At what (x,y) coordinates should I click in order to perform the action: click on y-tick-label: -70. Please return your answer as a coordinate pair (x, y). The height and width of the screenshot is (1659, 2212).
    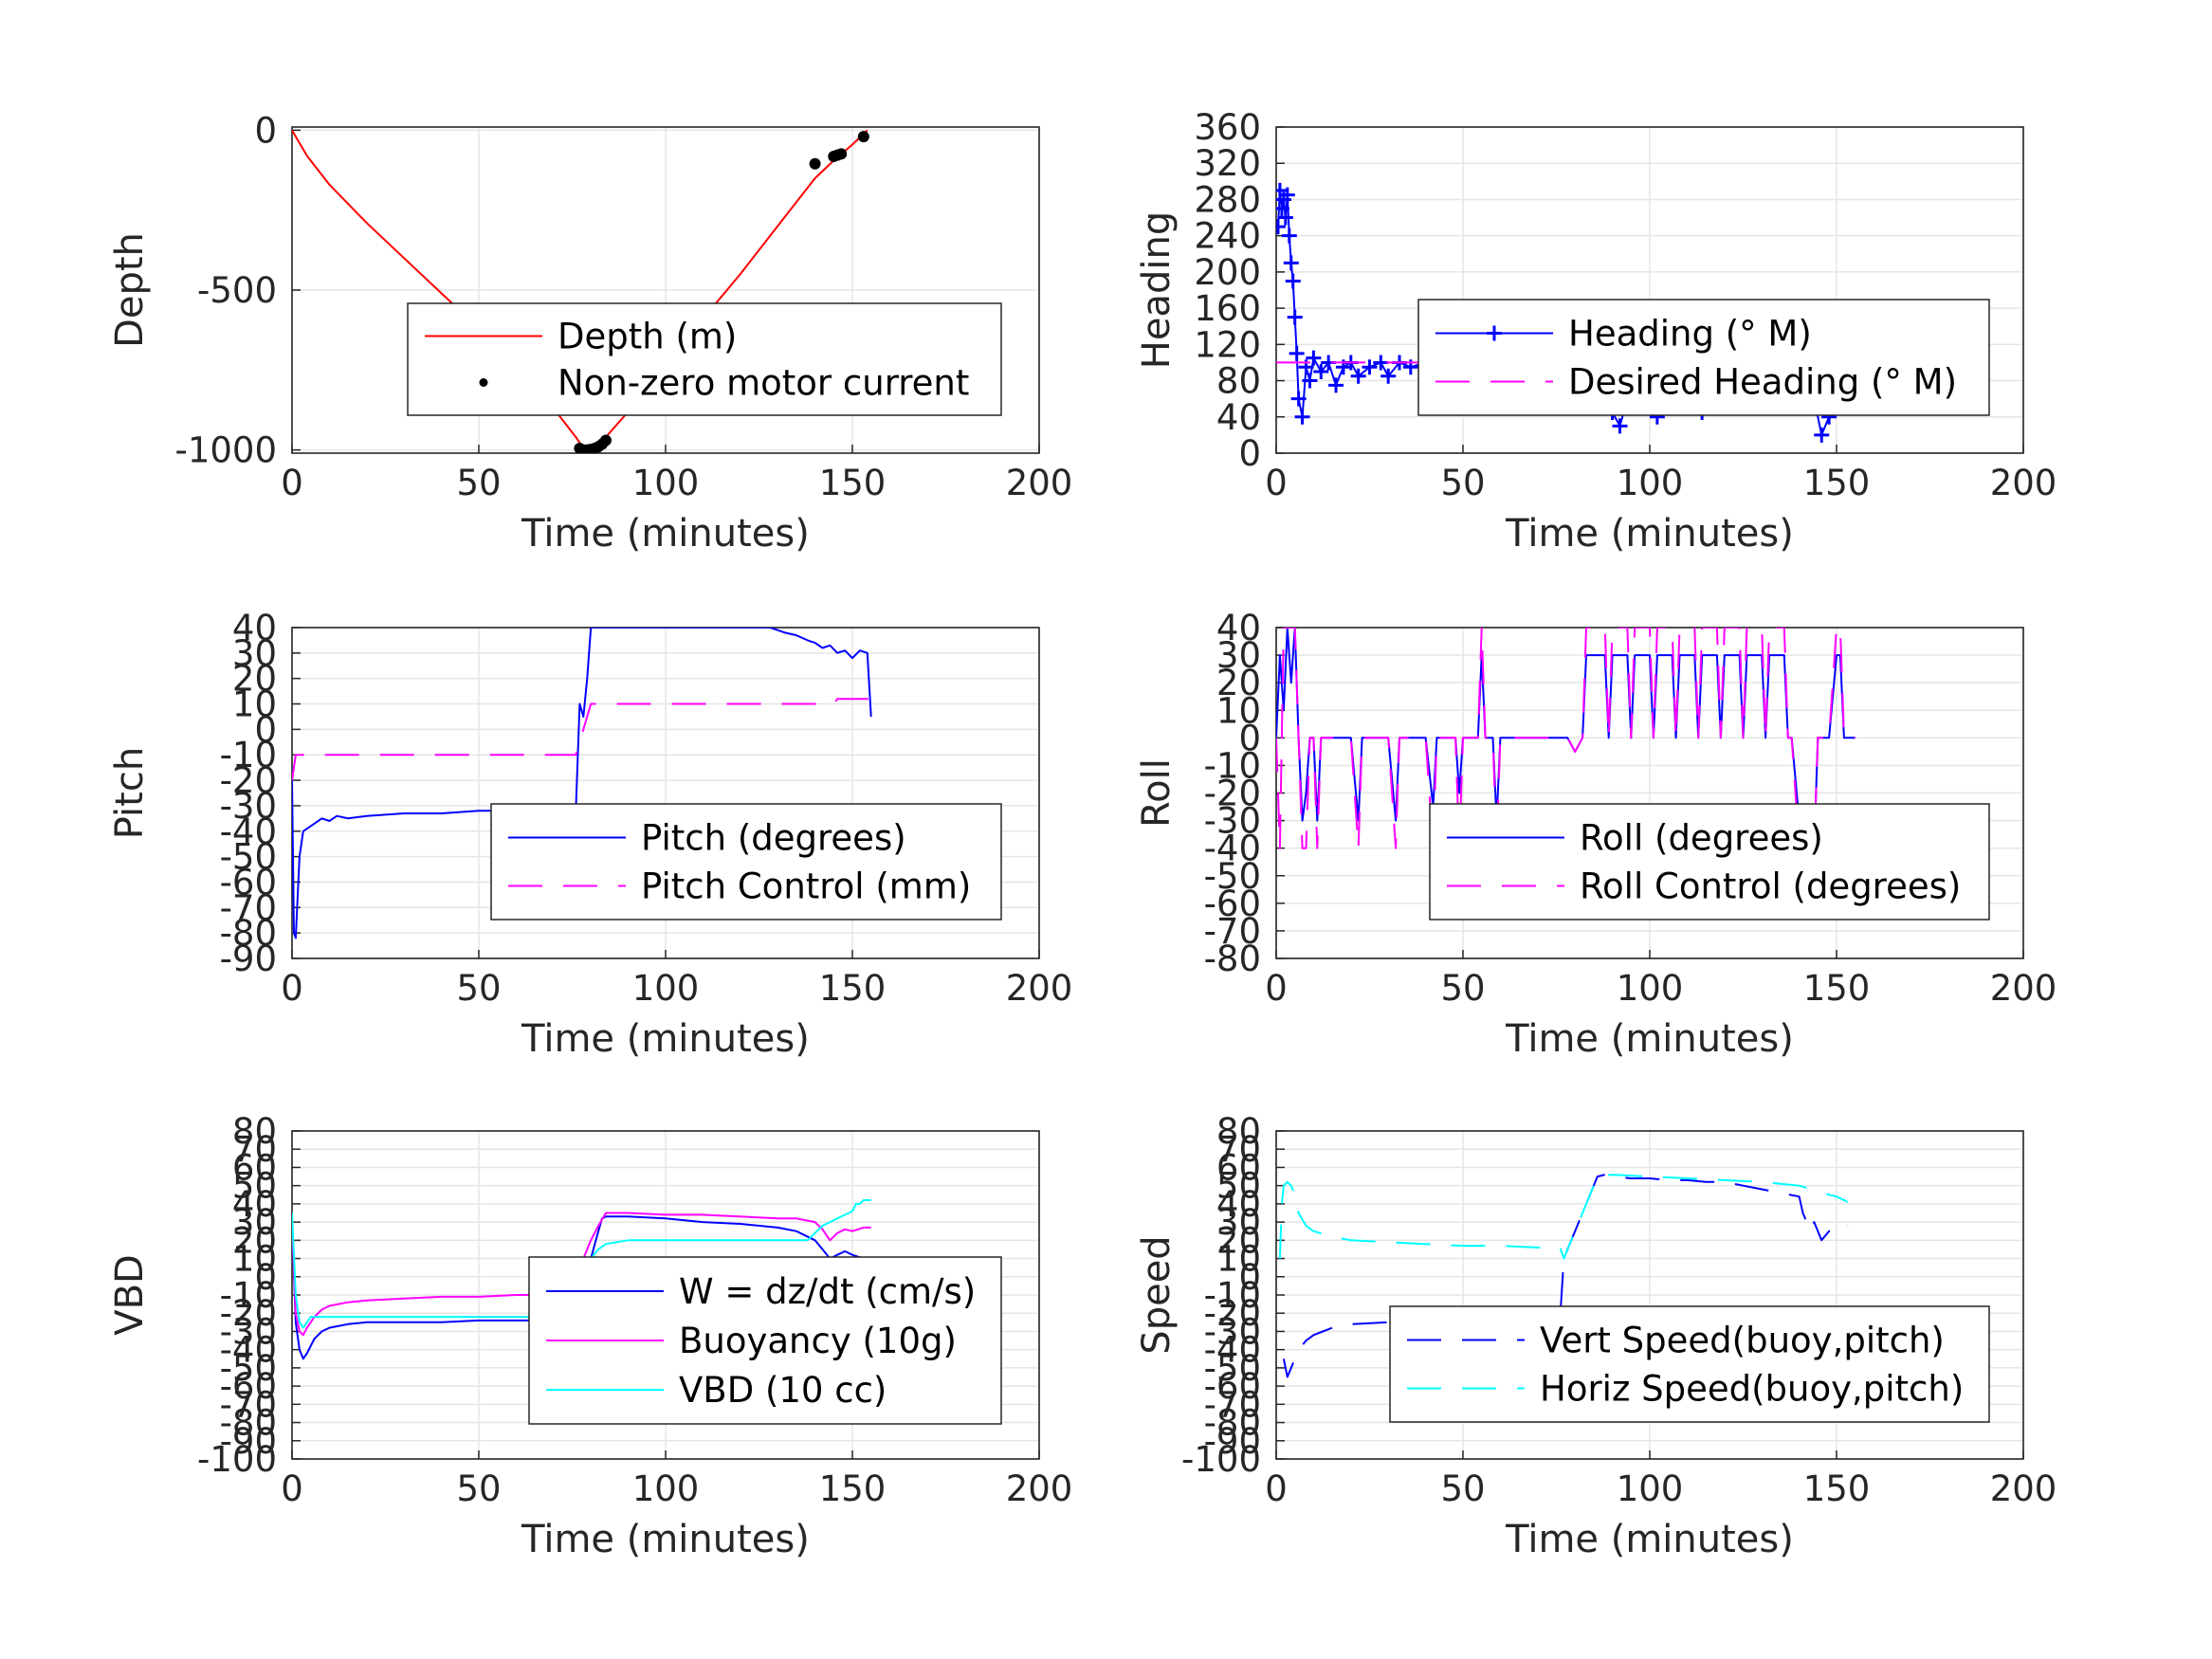
    Looking at the image, I should click on (248, 1404).